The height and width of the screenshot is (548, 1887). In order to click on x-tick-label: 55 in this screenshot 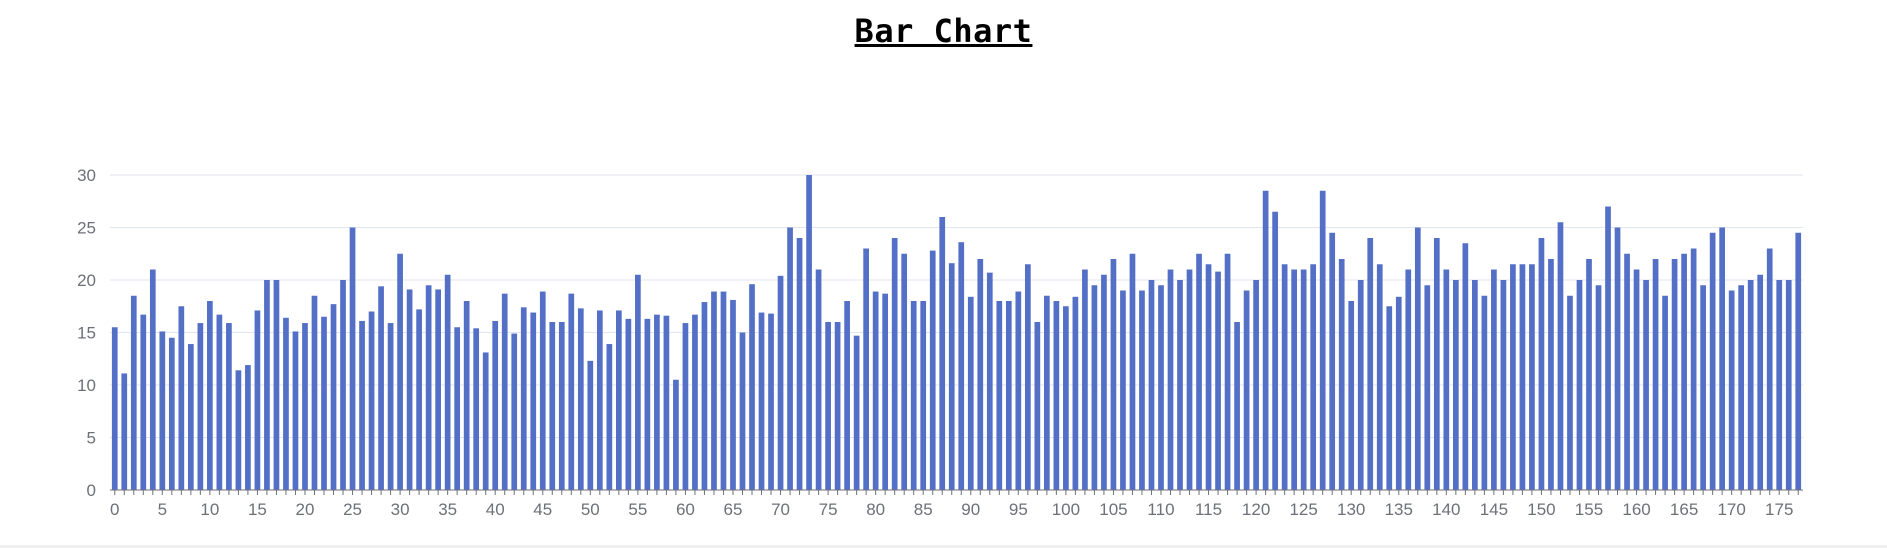, I will do `click(637, 509)`.